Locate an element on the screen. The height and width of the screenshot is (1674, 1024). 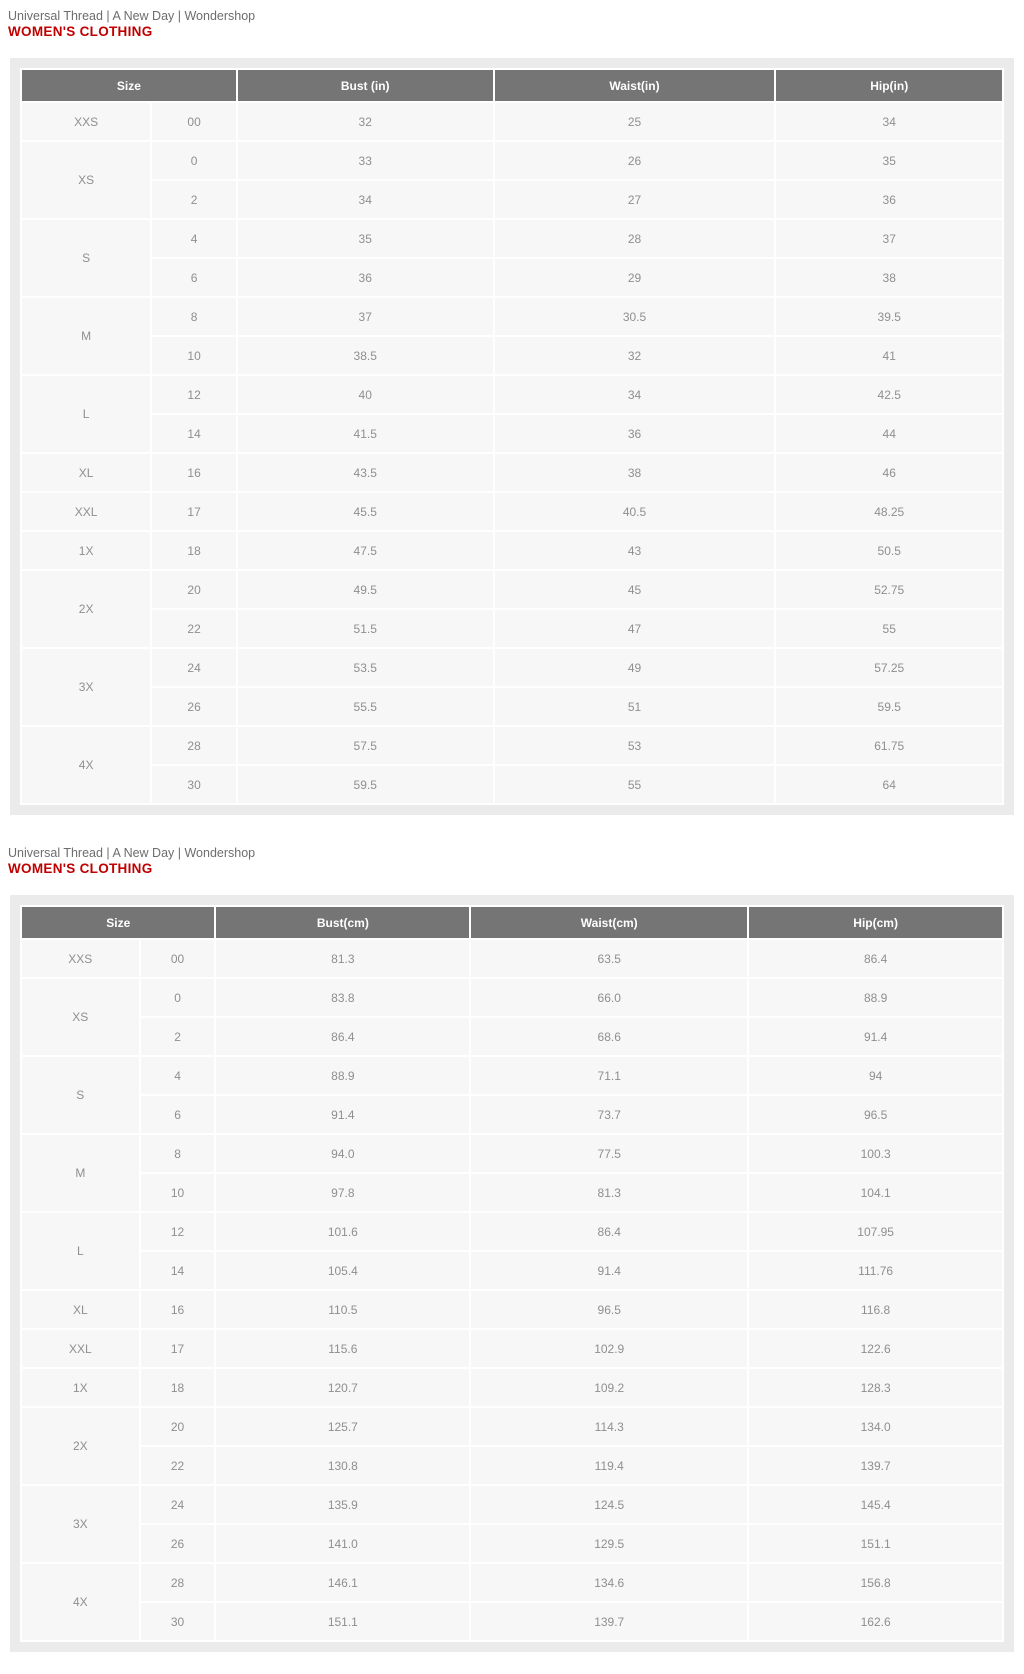
waist-value-cell: 119.4 is located at coordinates (609, 1465).